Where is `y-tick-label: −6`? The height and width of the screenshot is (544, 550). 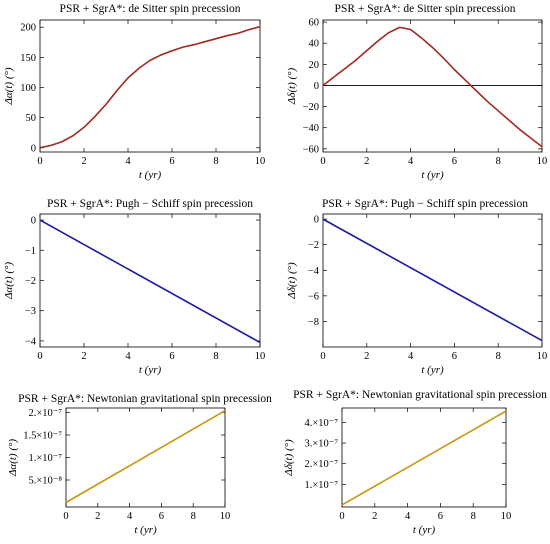
y-tick-label: −6 is located at coordinates (313, 296).